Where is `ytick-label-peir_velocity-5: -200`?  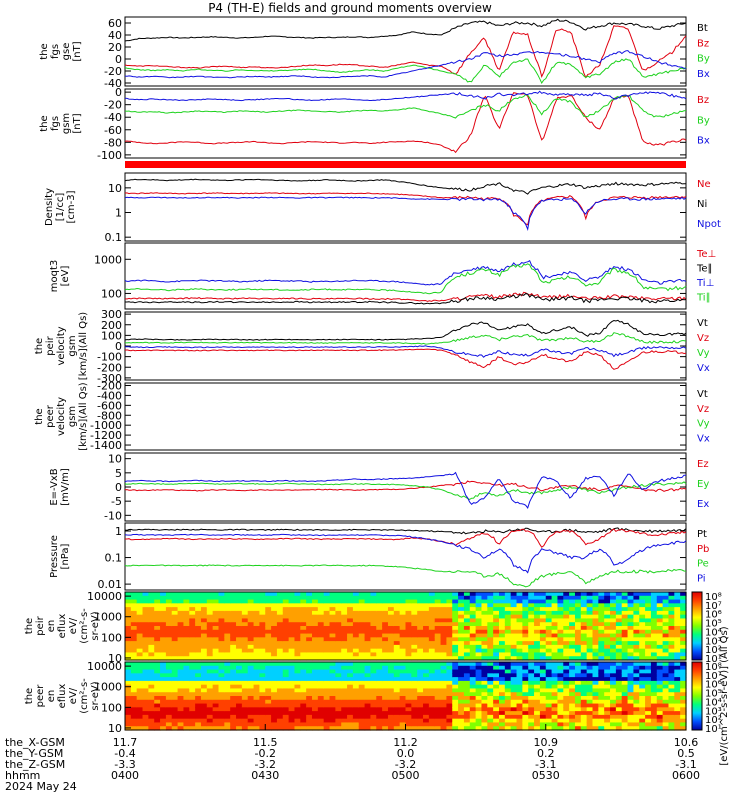
ytick-label-peir_velocity-5: -200 is located at coordinates (109, 367).